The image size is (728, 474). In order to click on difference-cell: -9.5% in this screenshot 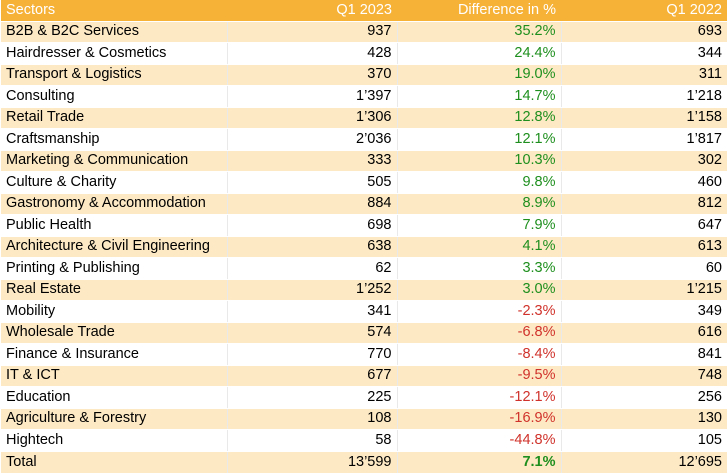, I will do `click(478, 376)`.